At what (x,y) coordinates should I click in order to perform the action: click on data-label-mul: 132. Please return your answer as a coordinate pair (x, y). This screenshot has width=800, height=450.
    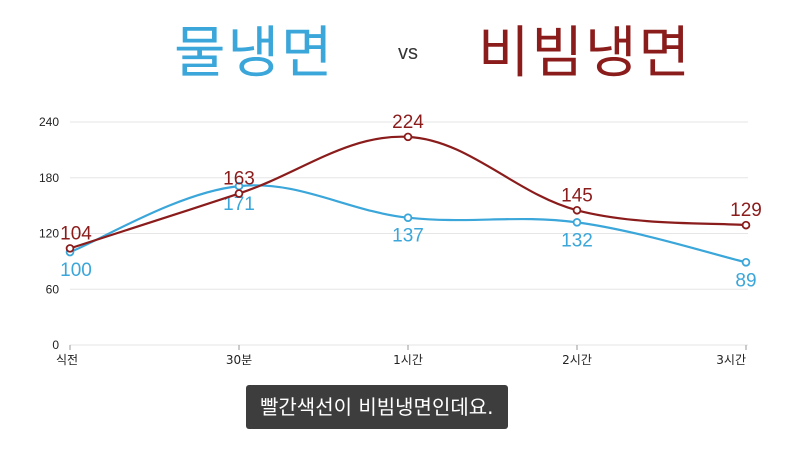
    Looking at the image, I should click on (577, 240).